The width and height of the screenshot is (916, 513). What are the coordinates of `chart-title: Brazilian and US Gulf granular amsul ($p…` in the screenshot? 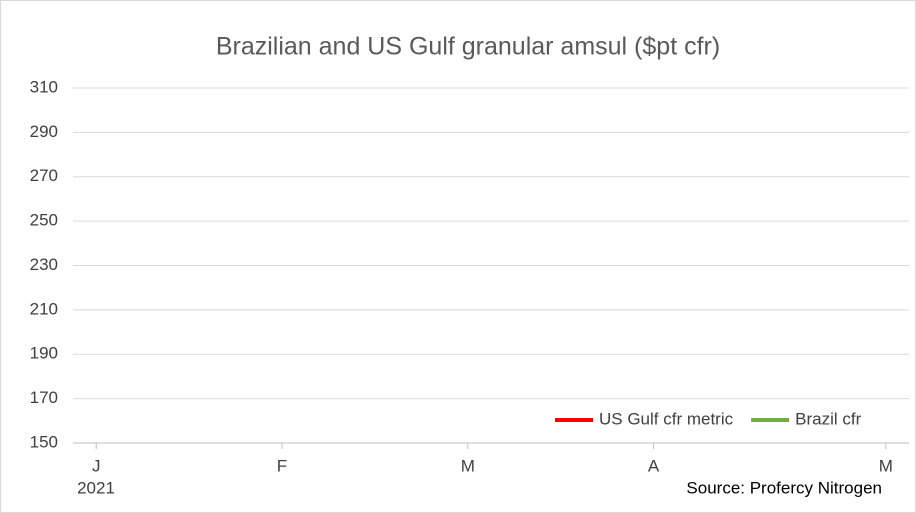 It's located at (468, 47).